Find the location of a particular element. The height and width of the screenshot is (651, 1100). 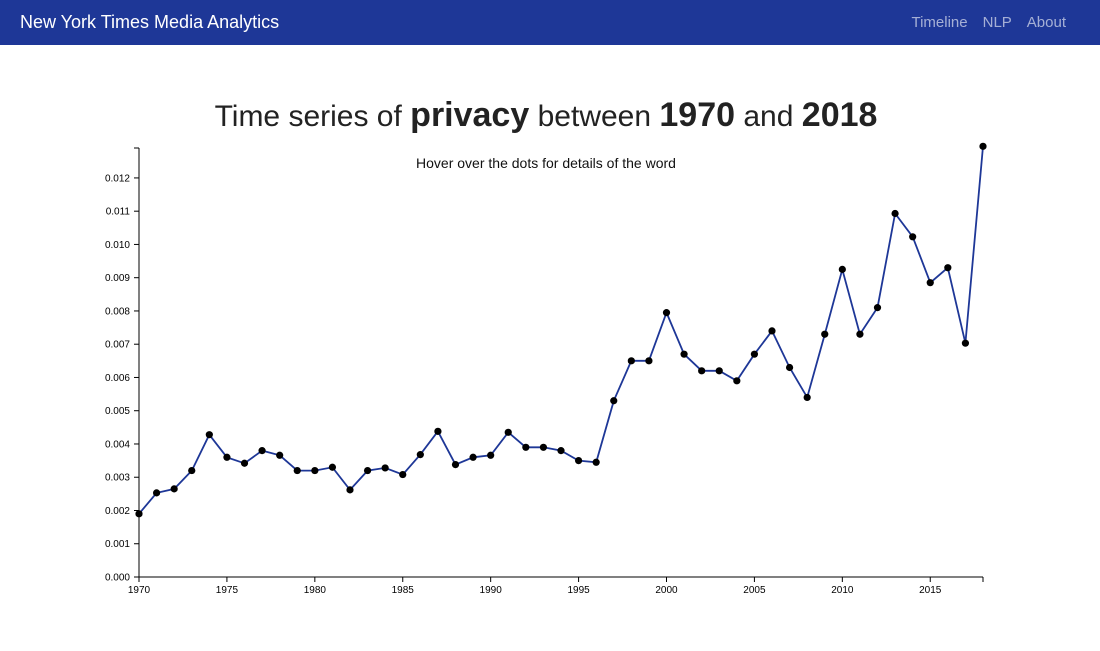

title-and: and is located at coordinates (768, 116).